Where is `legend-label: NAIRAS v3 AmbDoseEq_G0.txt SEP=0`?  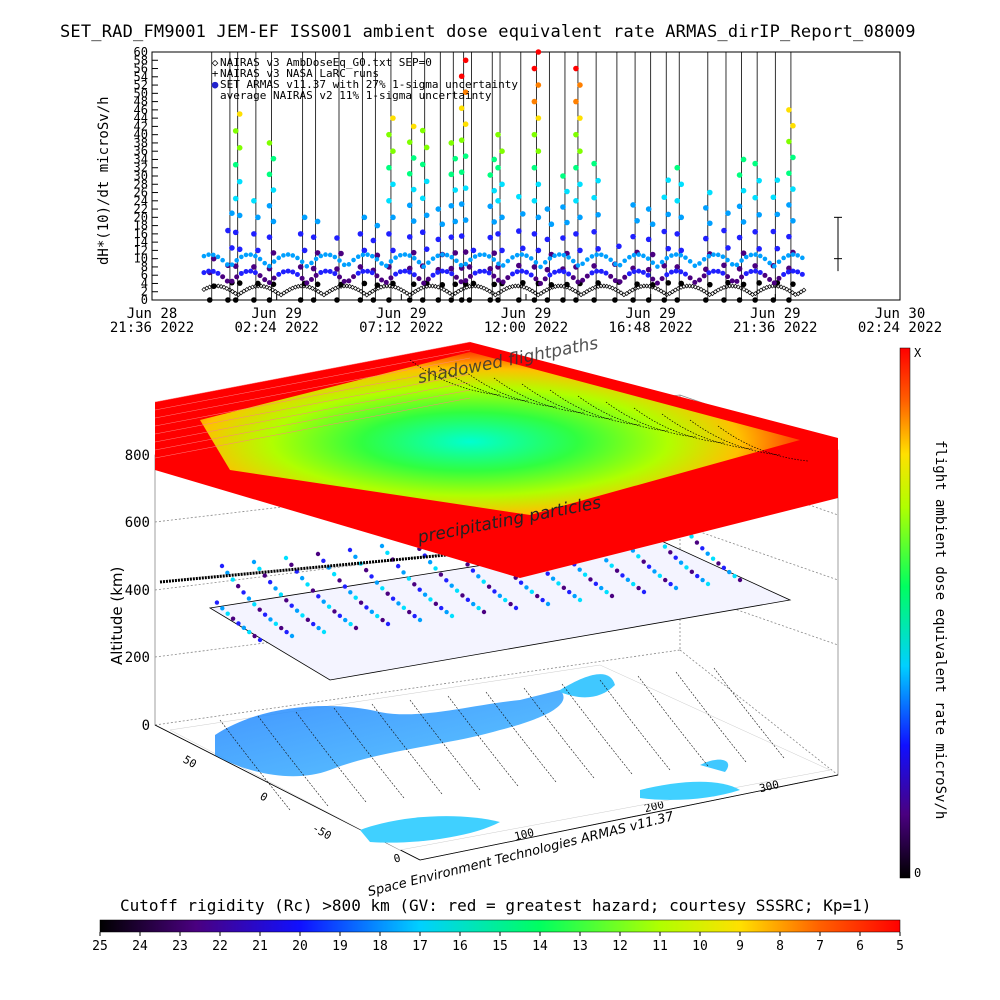
legend-label: NAIRAS v3 AmbDoseEq_G0.txt SEP=0 is located at coordinates (326, 62).